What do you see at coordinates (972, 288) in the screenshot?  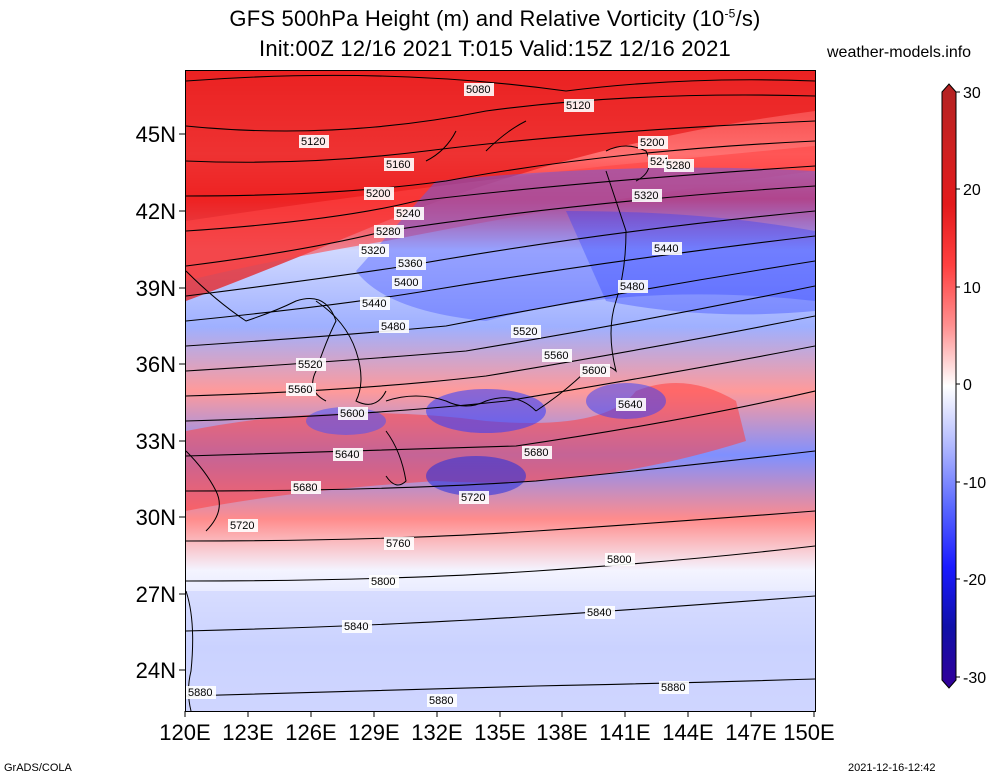 I see `colorbar-tick-label: 10` at bounding box center [972, 288].